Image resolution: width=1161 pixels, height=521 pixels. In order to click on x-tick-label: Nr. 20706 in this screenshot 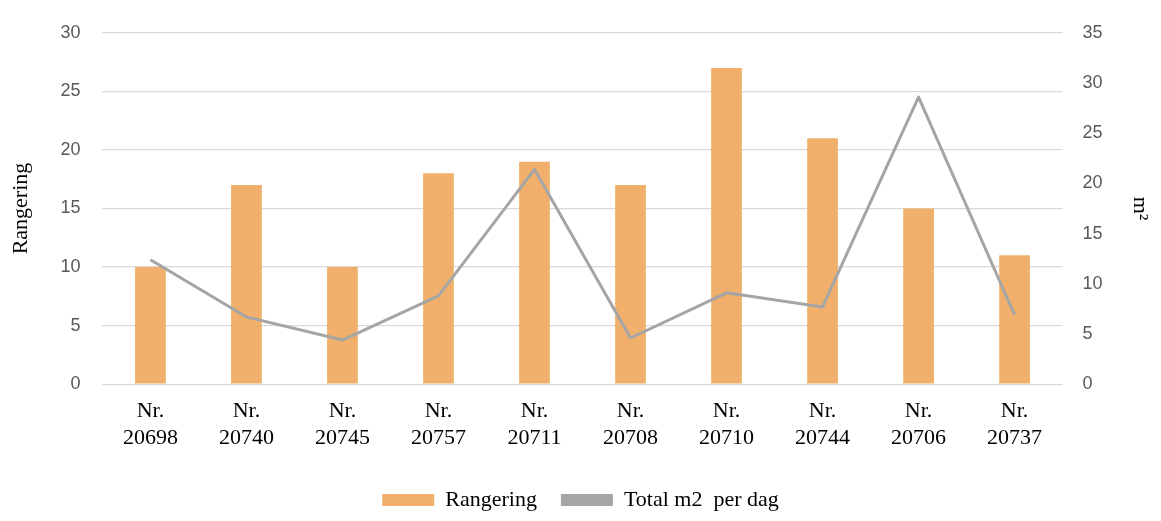, I will do `click(919, 423)`.